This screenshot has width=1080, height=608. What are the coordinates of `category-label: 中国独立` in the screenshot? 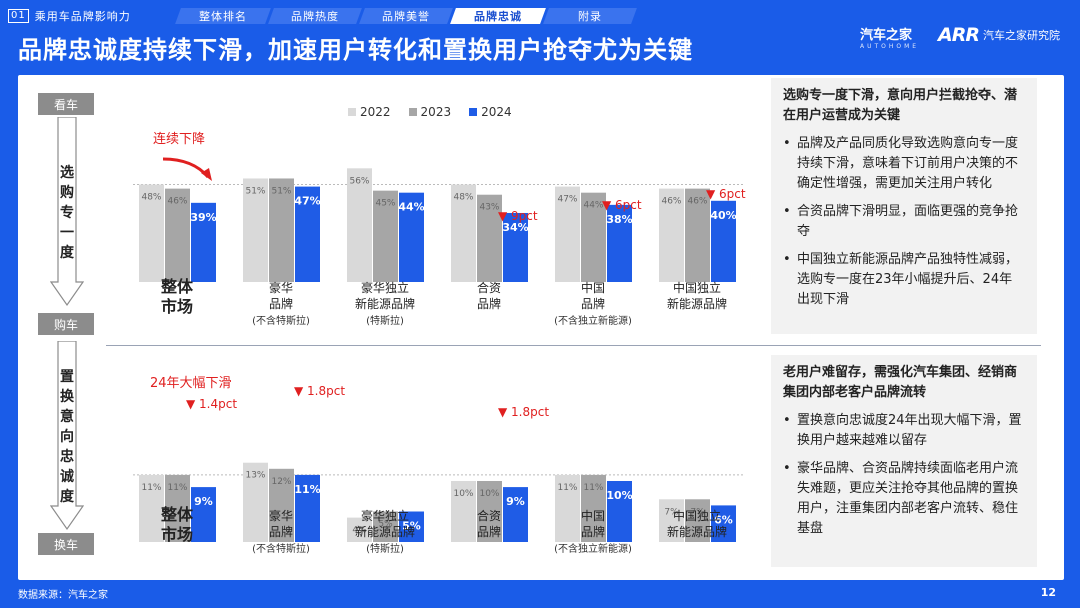 It's located at (697, 515).